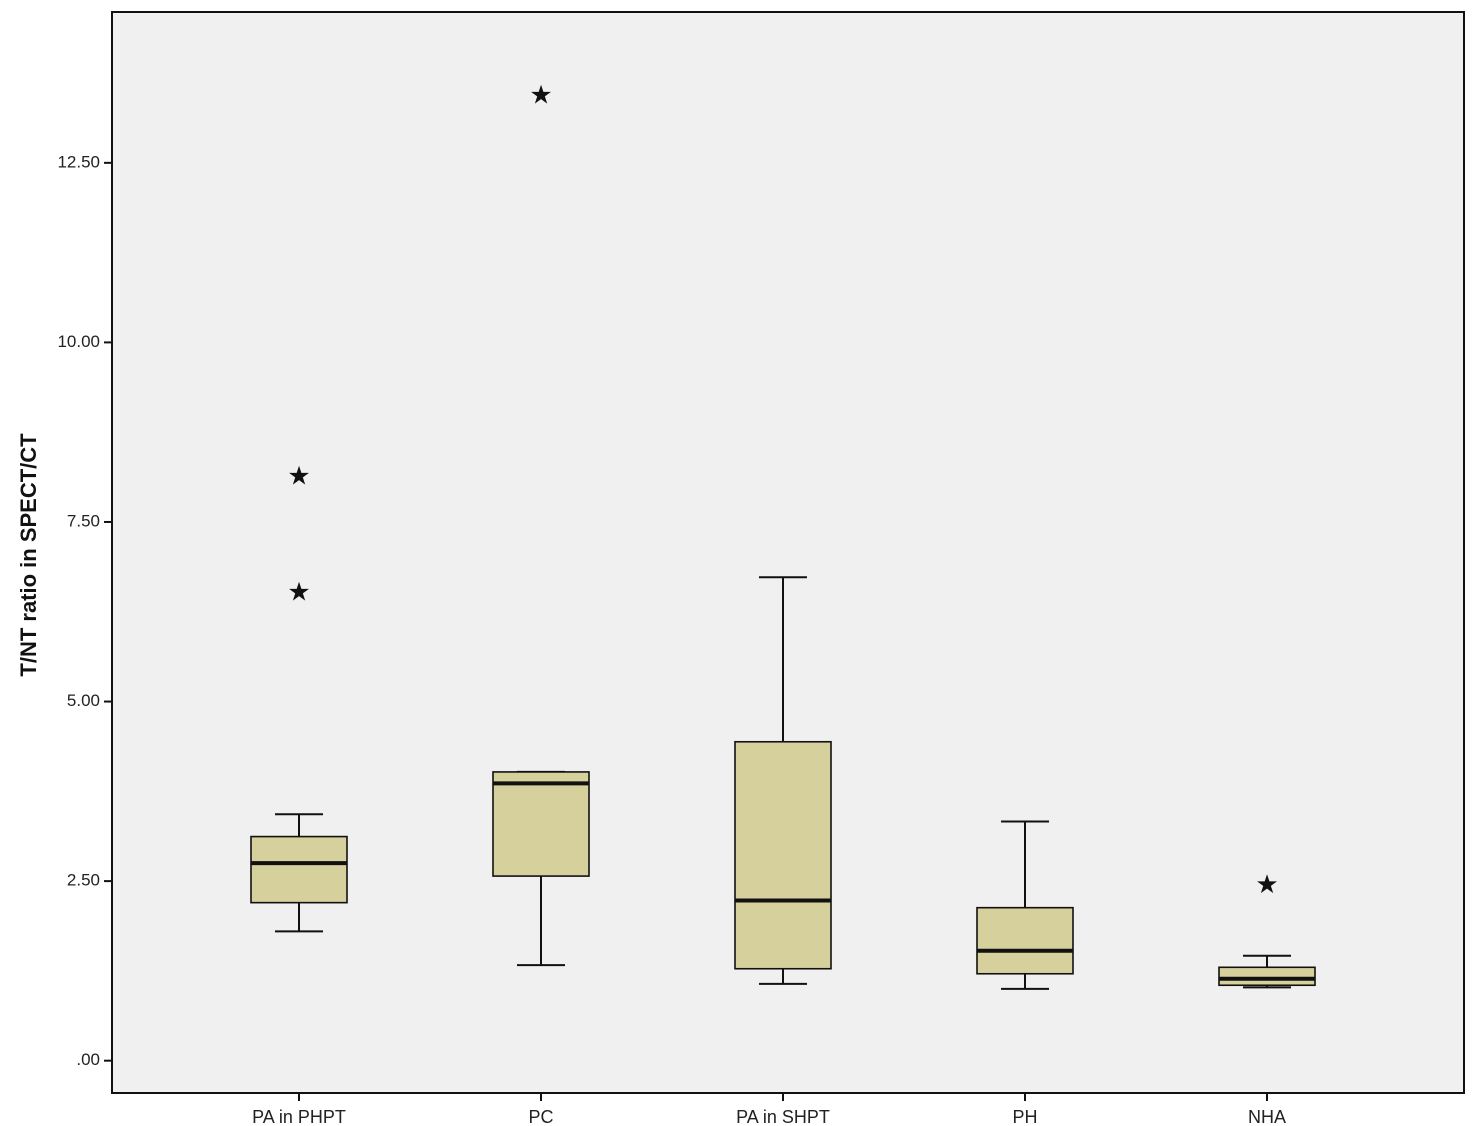 Image resolution: width=1476 pixels, height=1126 pixels. I want to click on y-tick-label: .00, so click(88, 1059).